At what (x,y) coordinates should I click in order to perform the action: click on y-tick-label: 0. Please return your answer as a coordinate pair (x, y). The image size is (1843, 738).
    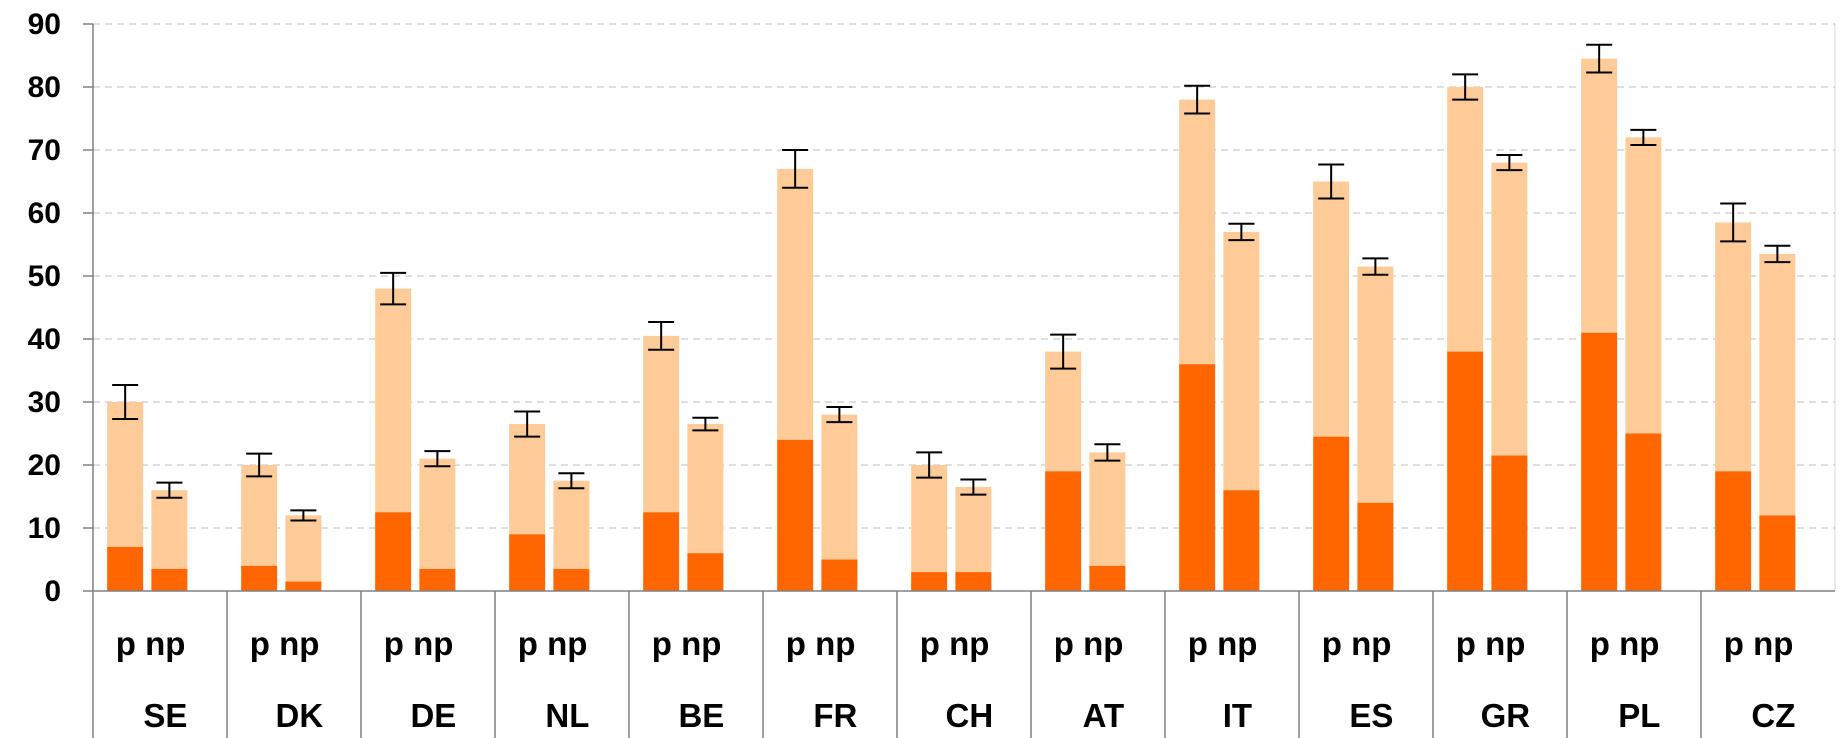
    Looking at the image, I should click on (52, 591).